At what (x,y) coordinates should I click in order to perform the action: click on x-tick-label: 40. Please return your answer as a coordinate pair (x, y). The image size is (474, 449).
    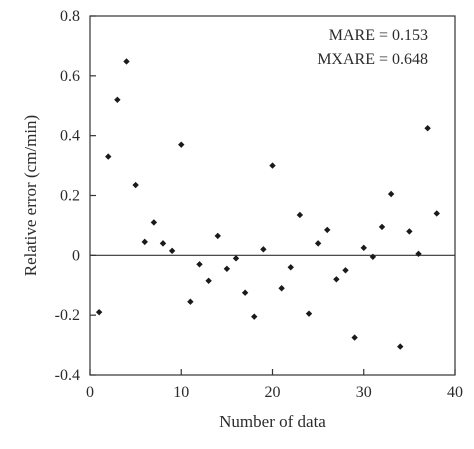
    Looking at the image, I should click on (455, 392).